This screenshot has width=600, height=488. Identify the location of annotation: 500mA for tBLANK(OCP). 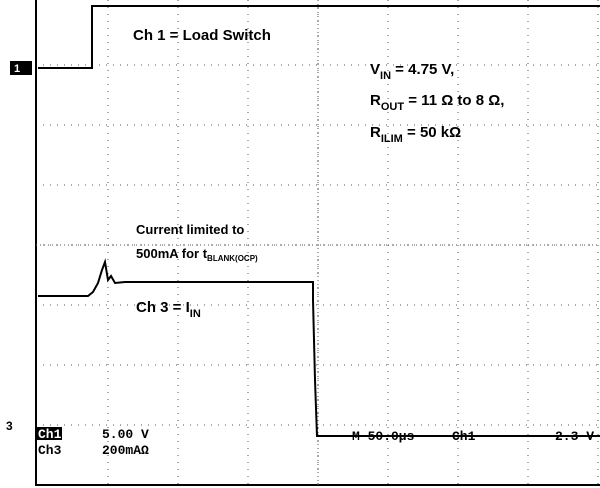
(197, 254).